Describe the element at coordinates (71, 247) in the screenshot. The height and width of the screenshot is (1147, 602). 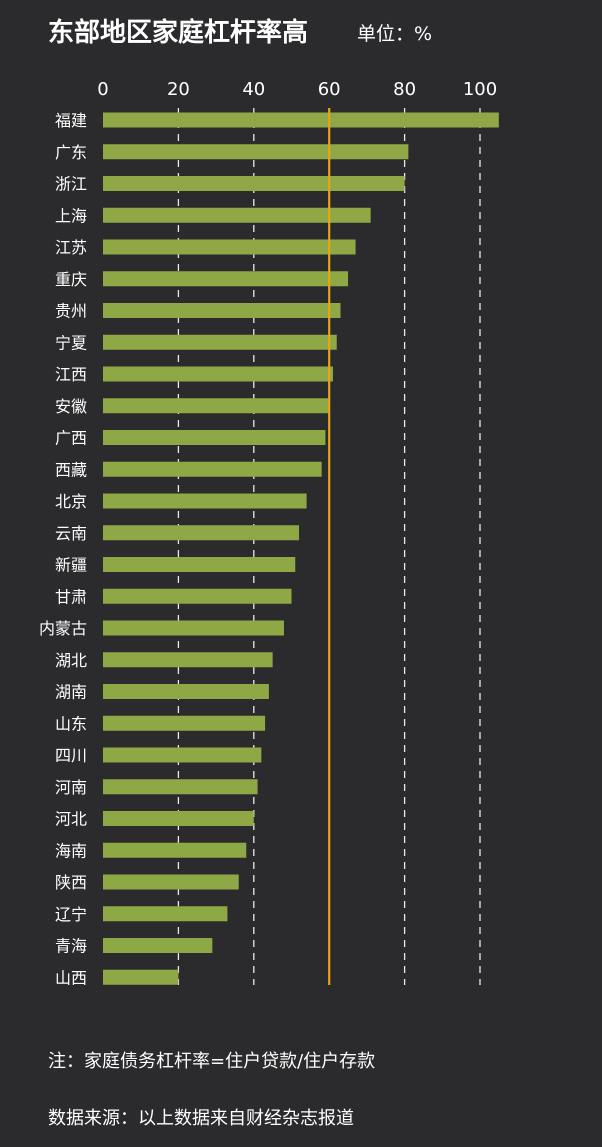
I see `category-label: 江苏` at that location.